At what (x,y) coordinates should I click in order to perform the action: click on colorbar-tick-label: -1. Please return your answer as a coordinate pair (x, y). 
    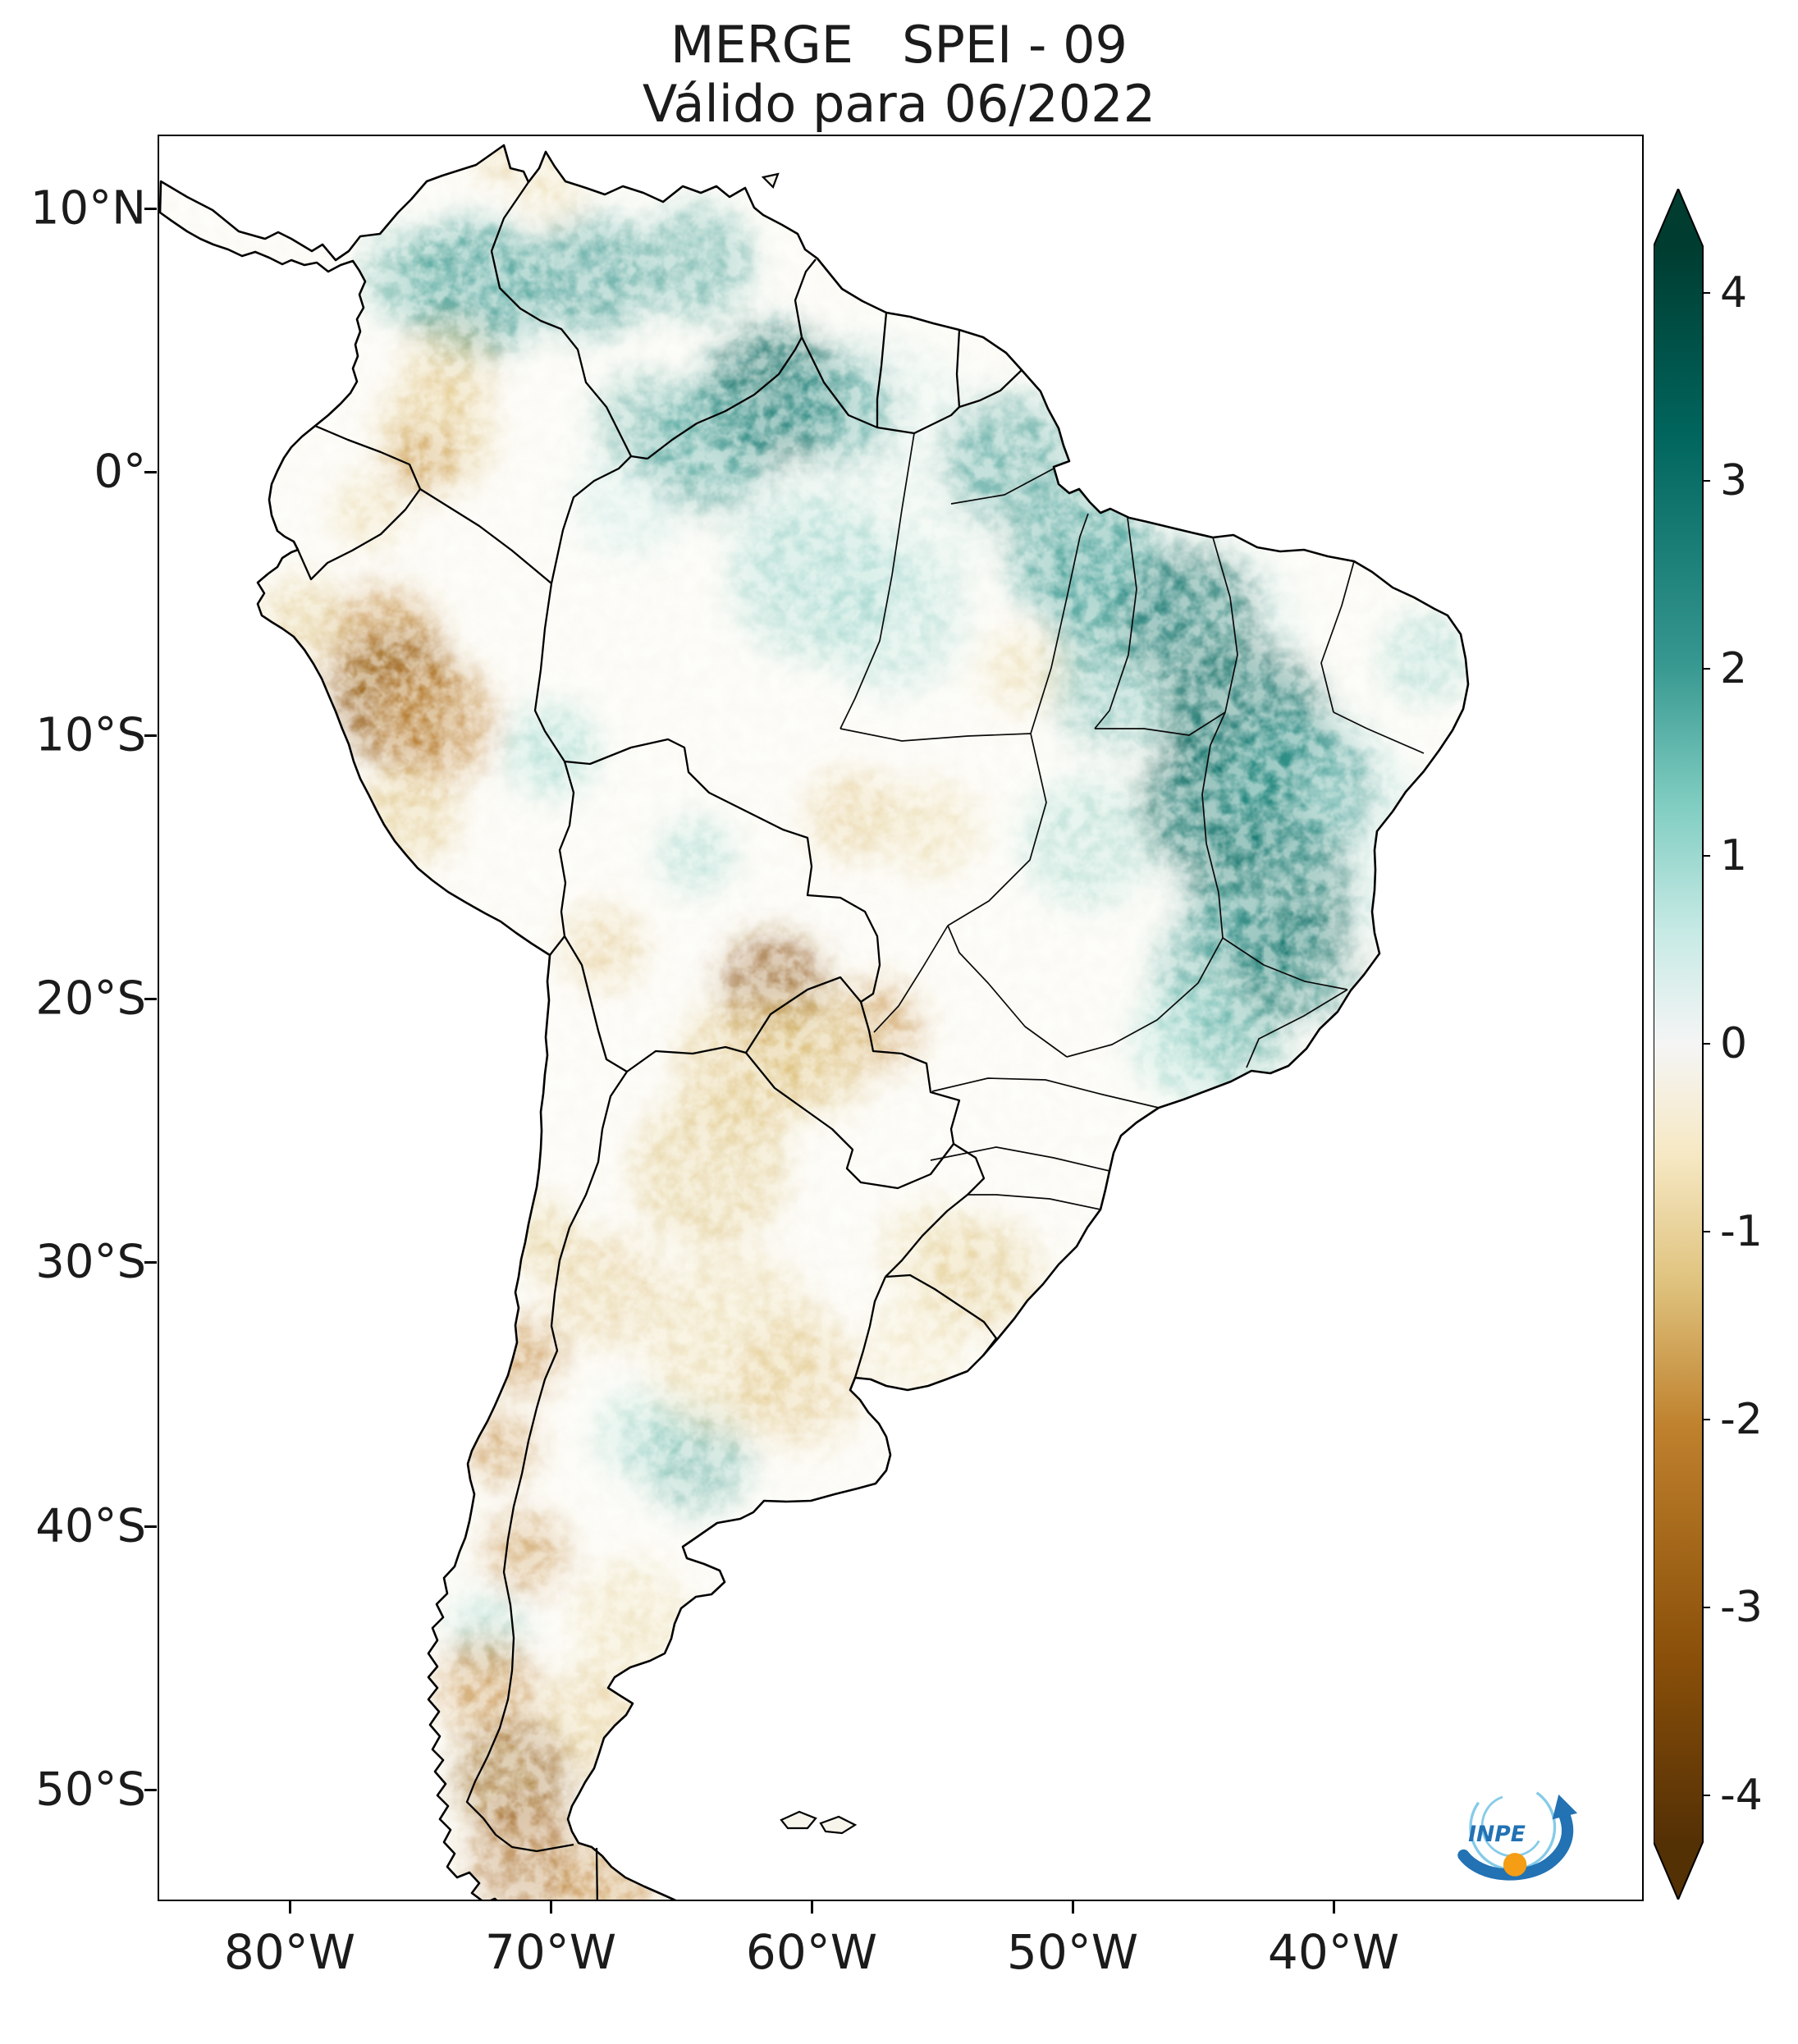
    Looking at the image, I should click on (1741, 1231).